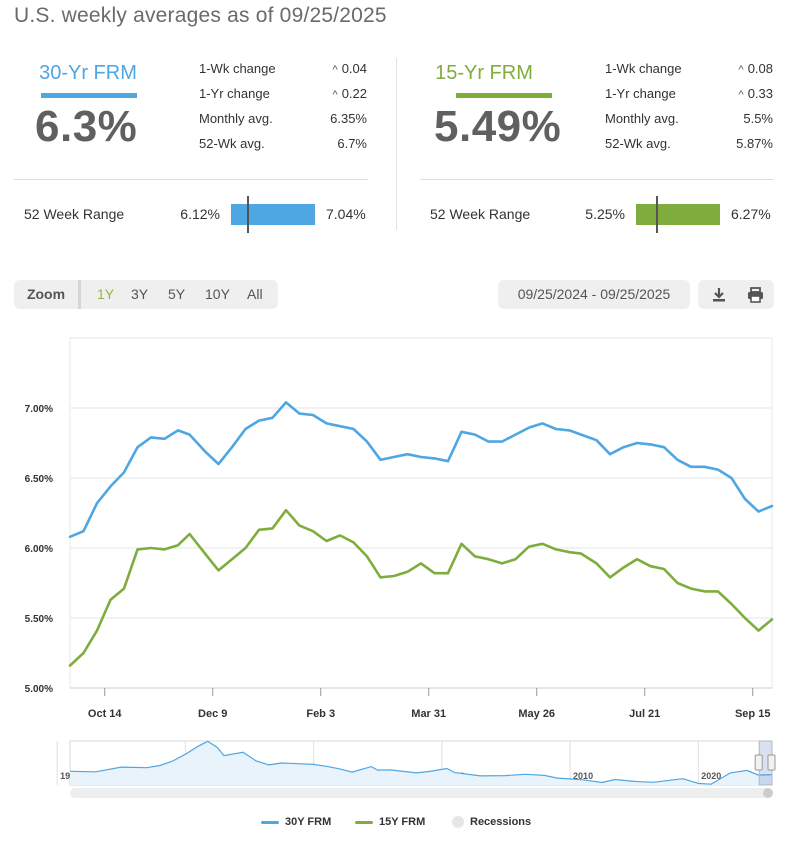 This screenshot has width=800, height=844. What do you see at coordinates (754, 143) in the screenshot?
I see `stat-value: 5.87%` at bounding box center [754, 143].